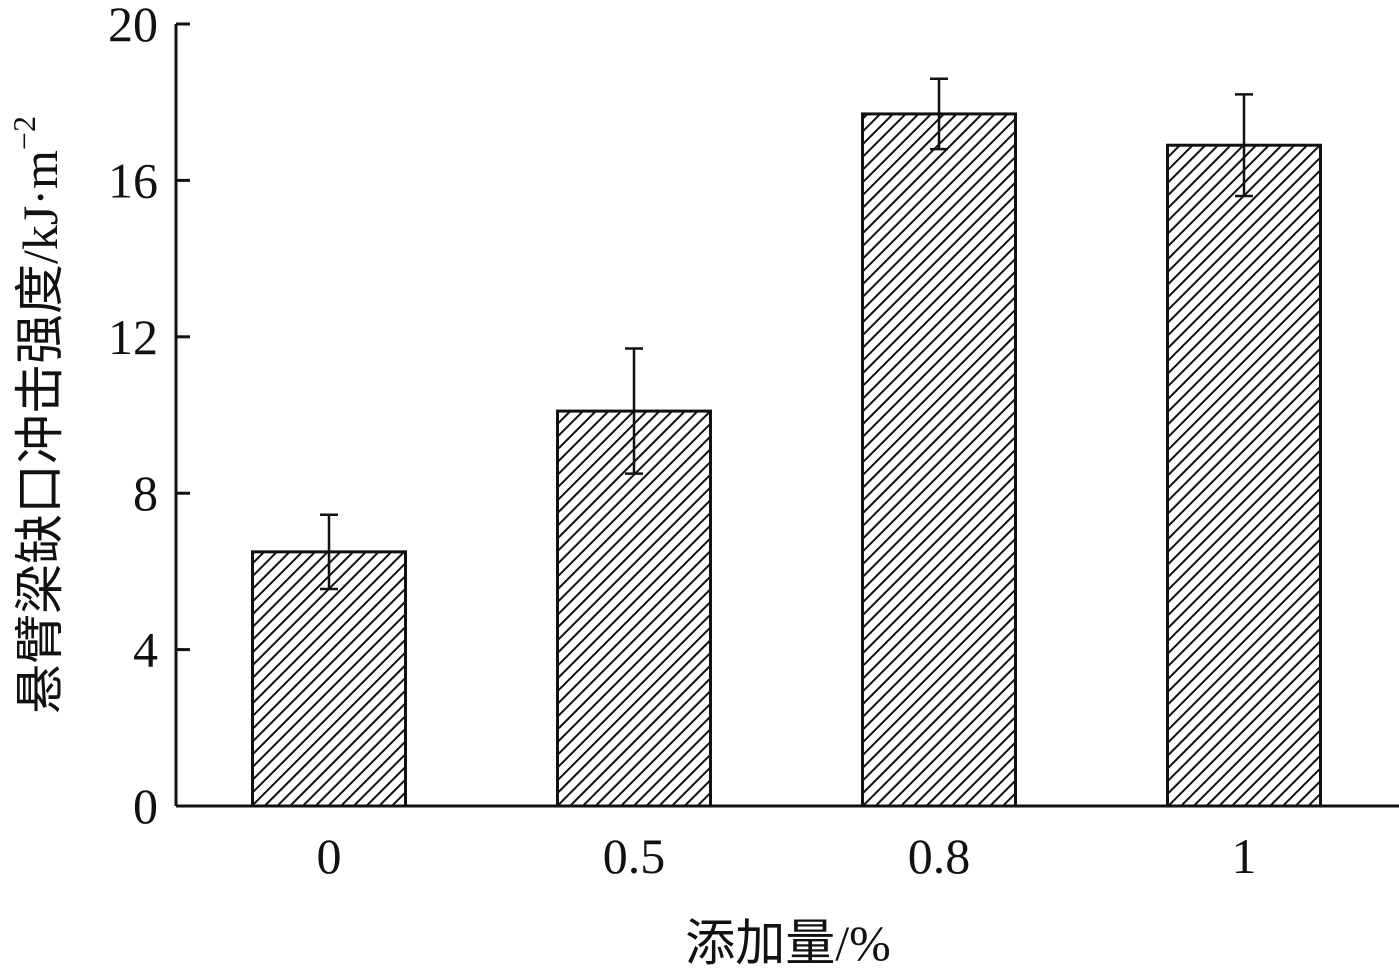  I want to click on y-tick-label-0: 0, so click(145, 806).